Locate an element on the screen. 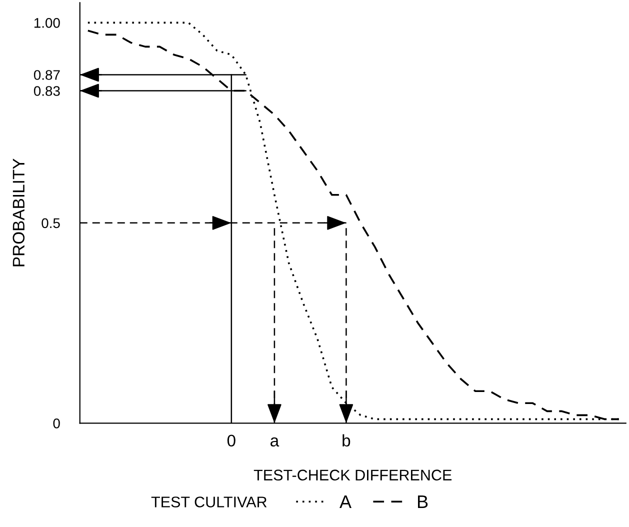  legend-label: A is located at coordinates (346, 502).